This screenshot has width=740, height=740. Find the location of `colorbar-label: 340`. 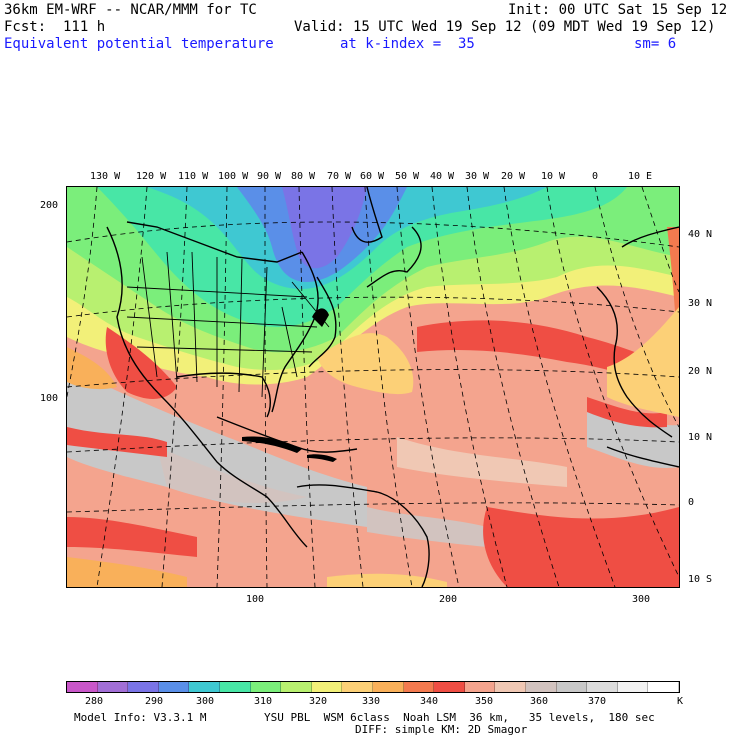

colorbar-label: 340 is located at coordinates (429, 701).